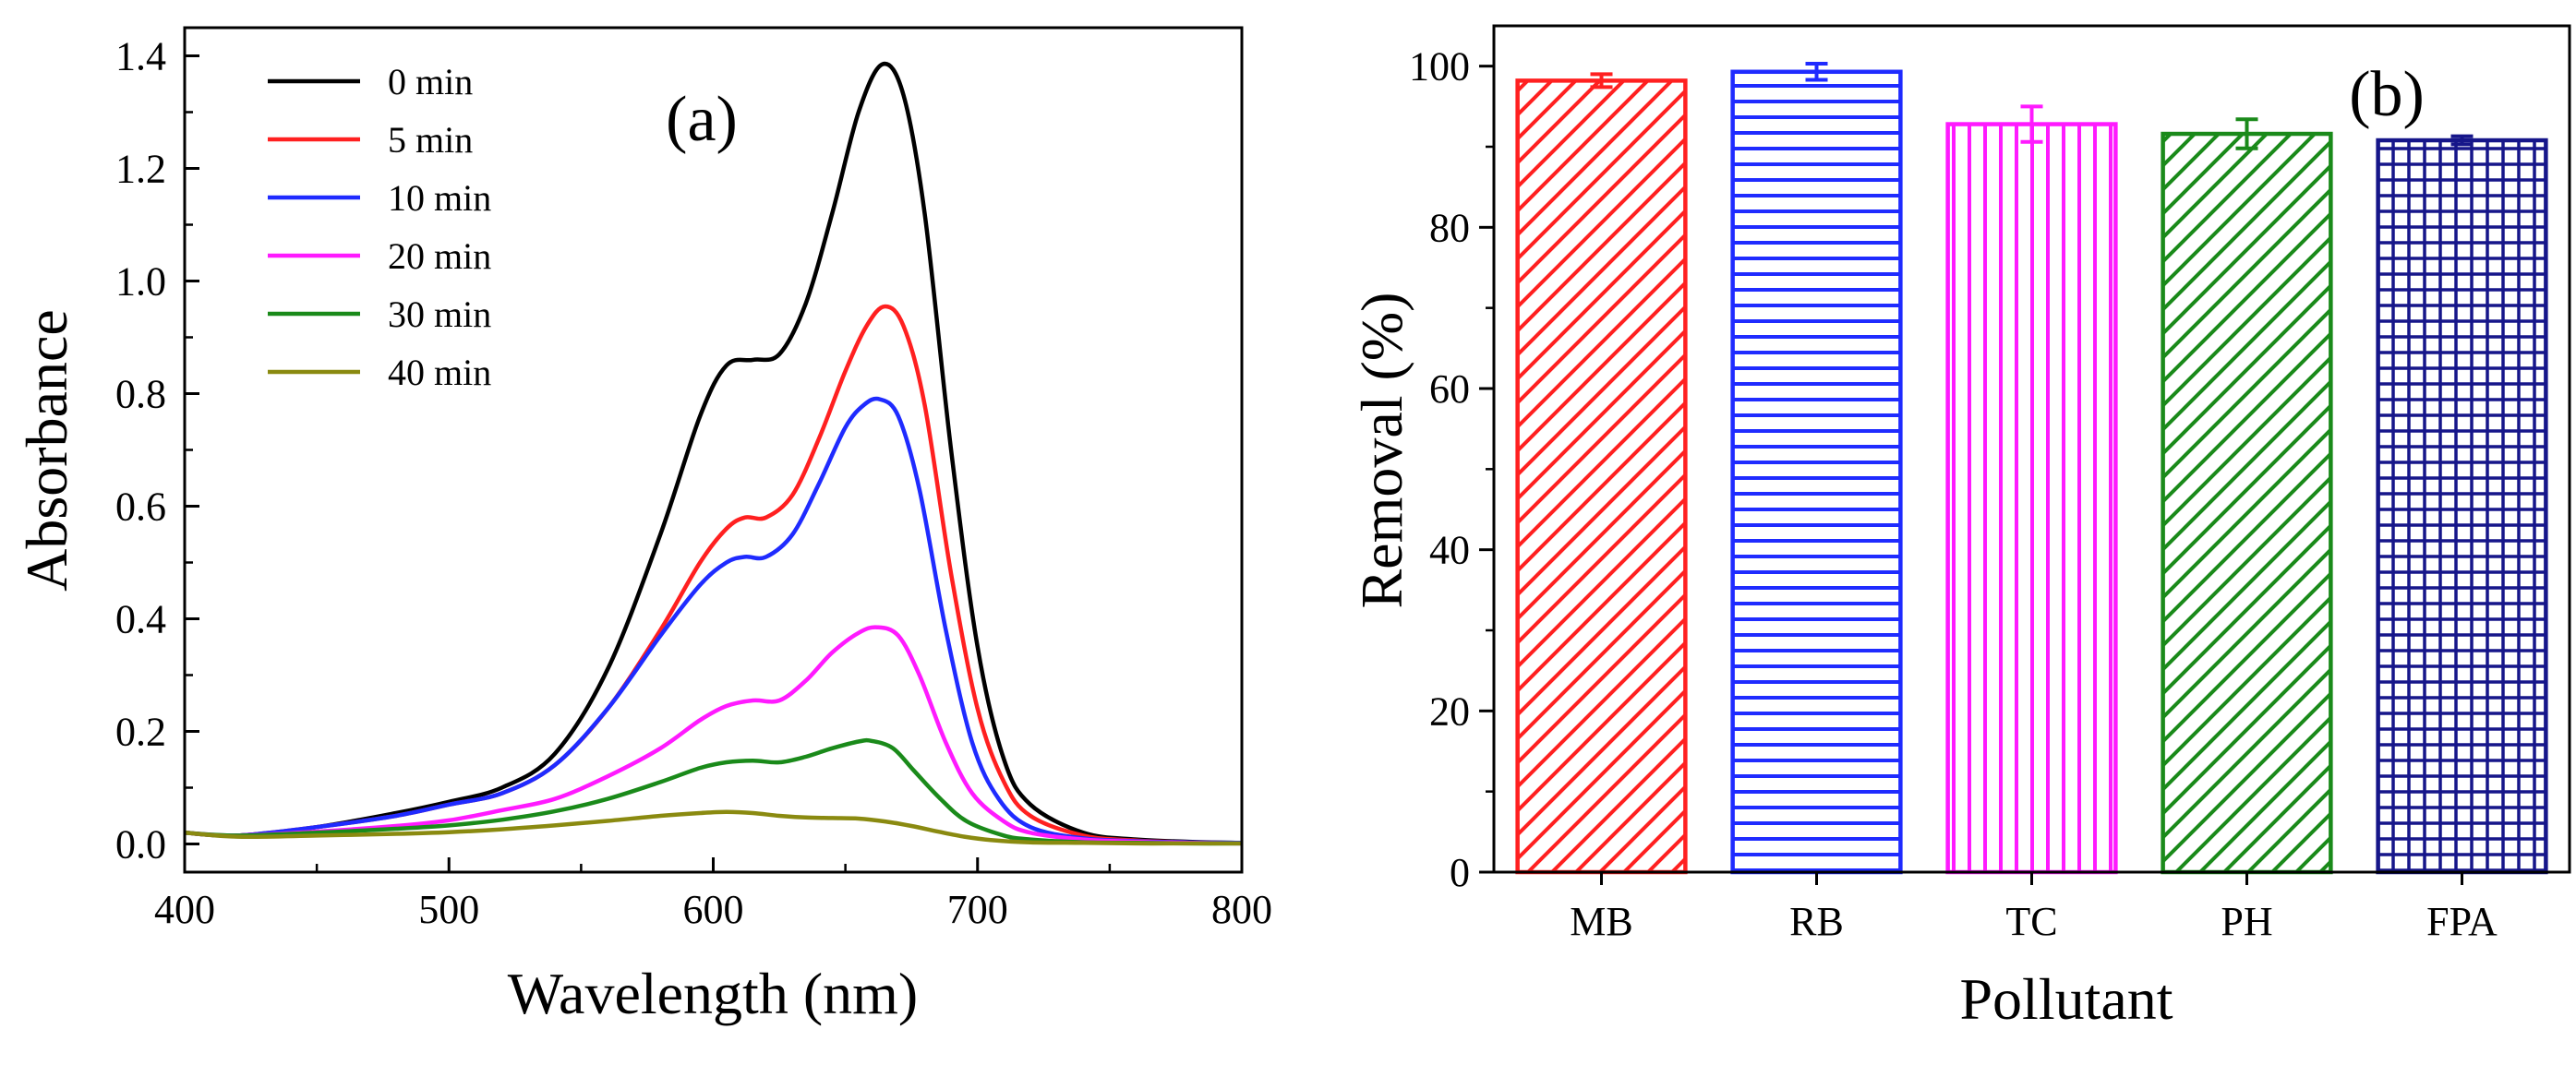 This screenshot has width=2576, height=1065. What do you see at coordinates (140, 619) in the screenshot?
I see `y-tick-label: 0.4` at bounding box center [140, 619].